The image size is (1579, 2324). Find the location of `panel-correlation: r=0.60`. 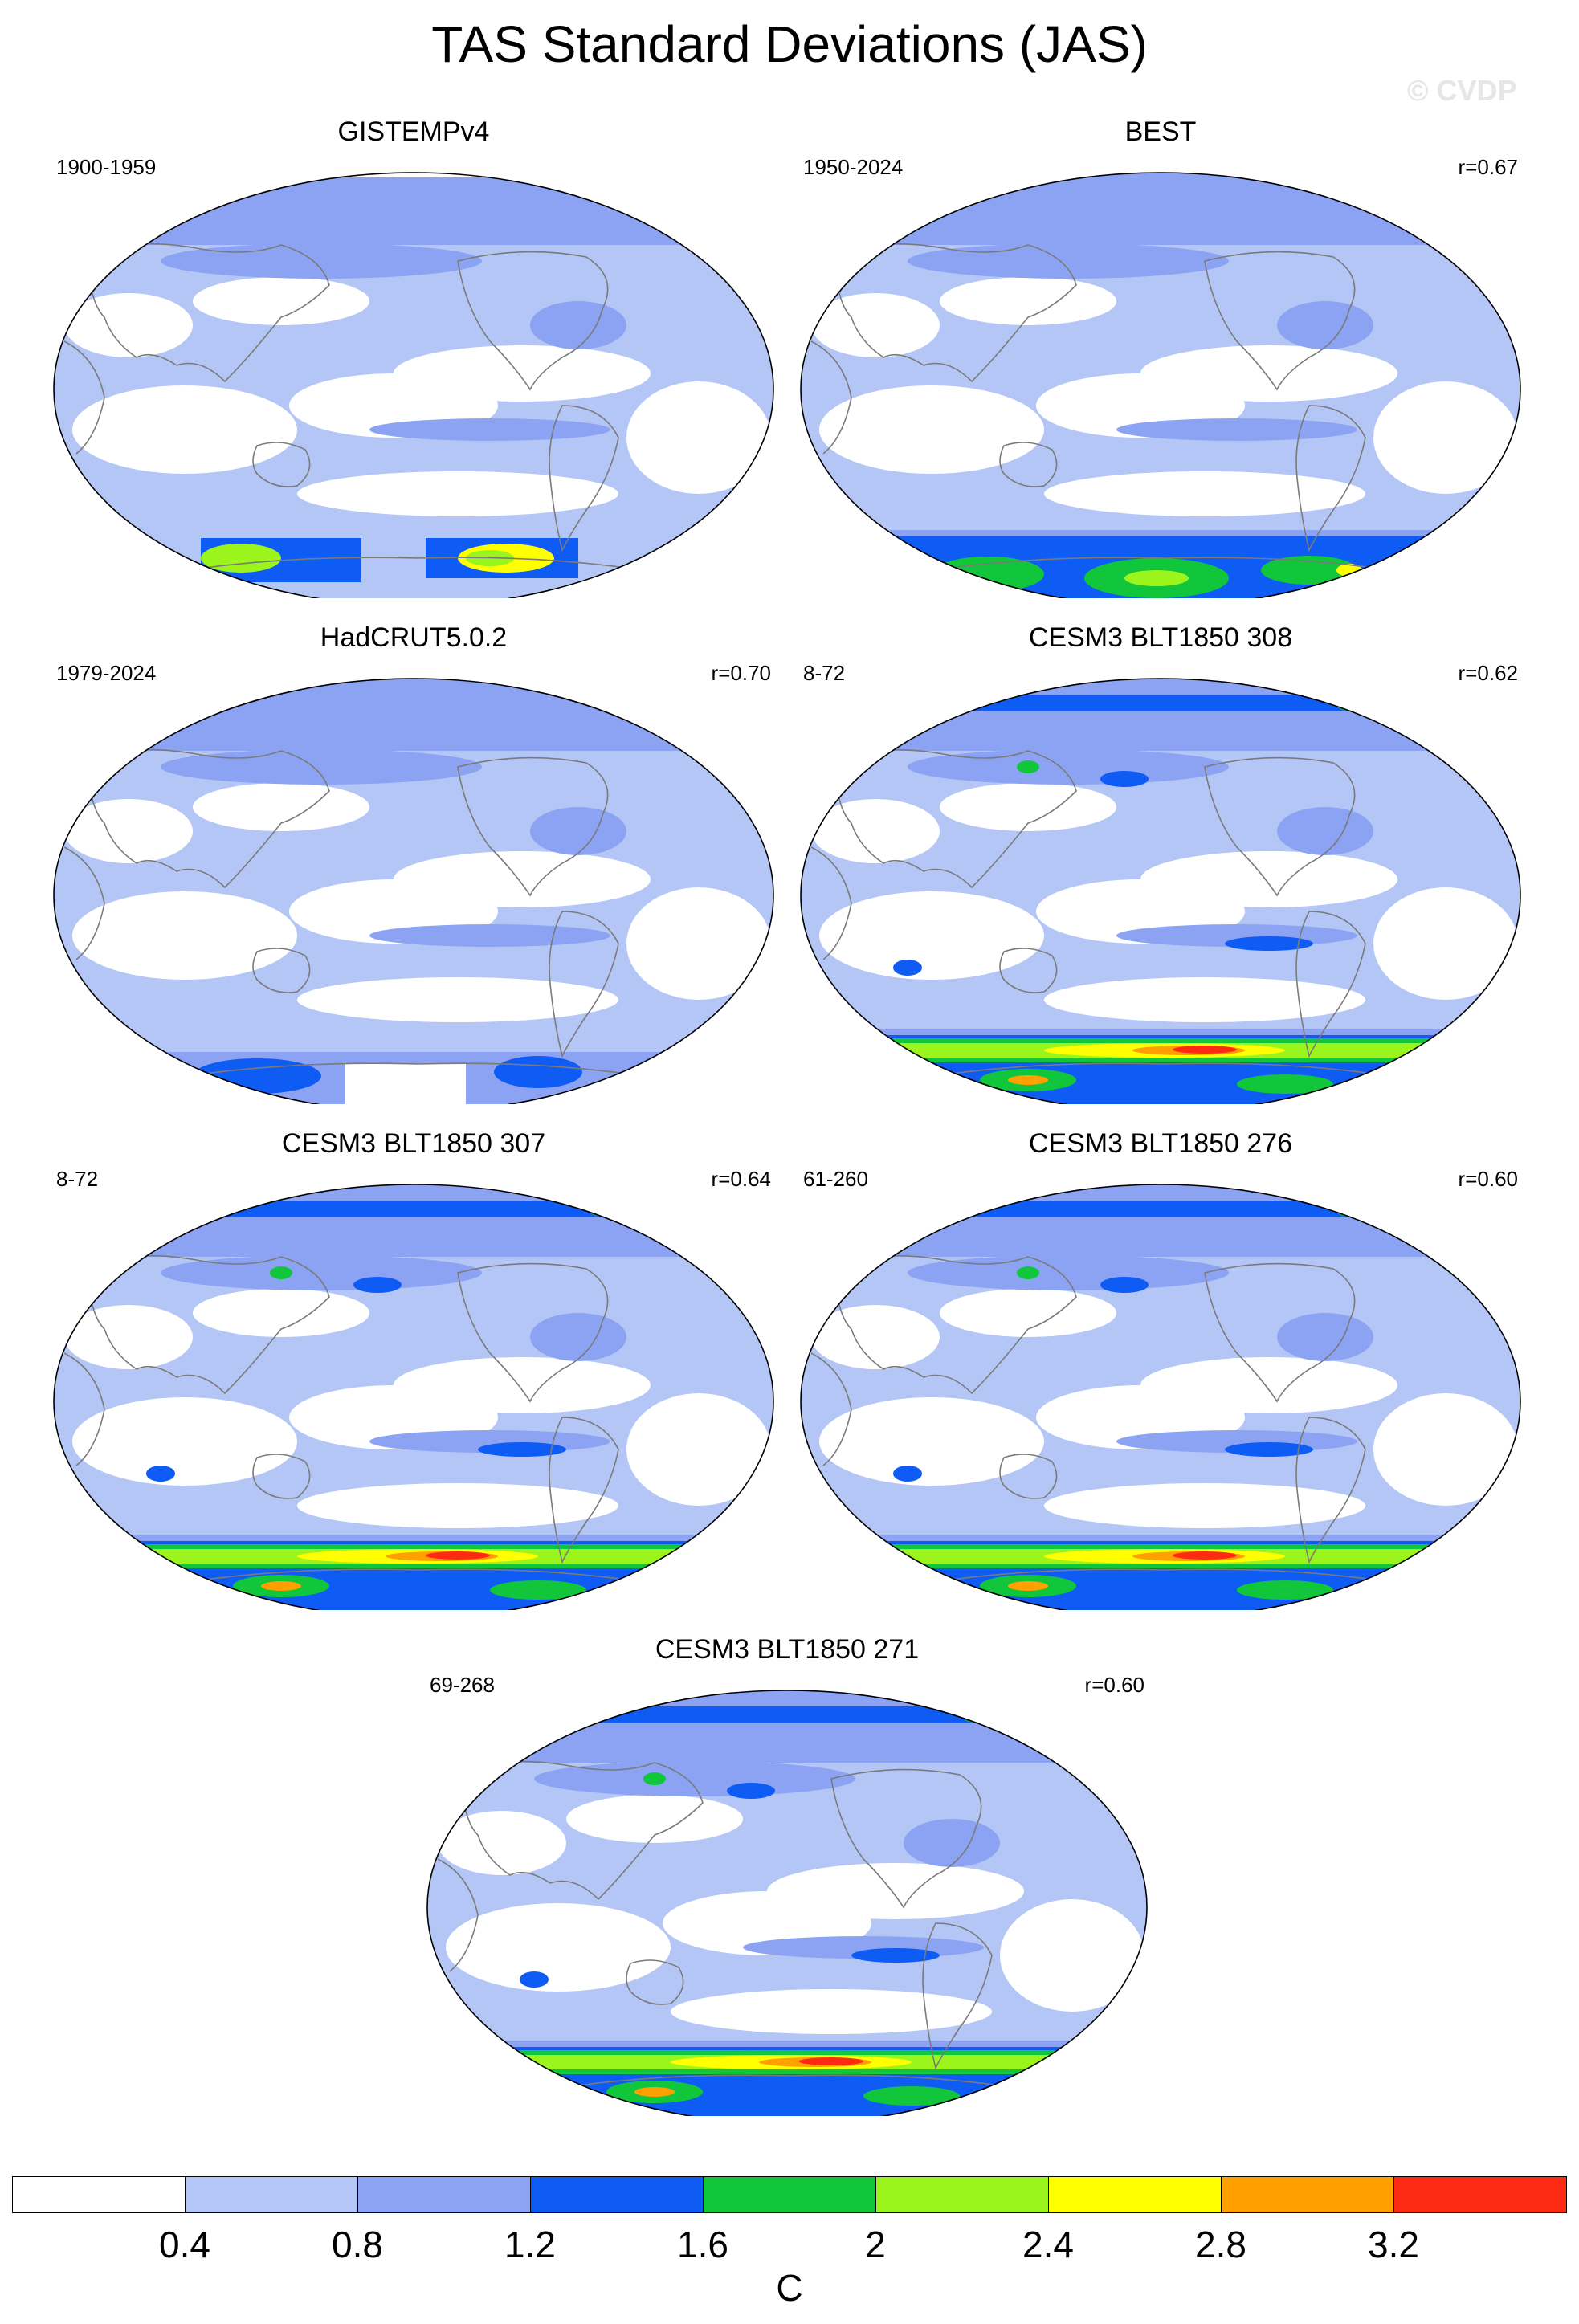

panel-correlation: r=0.60 is located at coordinates (1488, 1179).